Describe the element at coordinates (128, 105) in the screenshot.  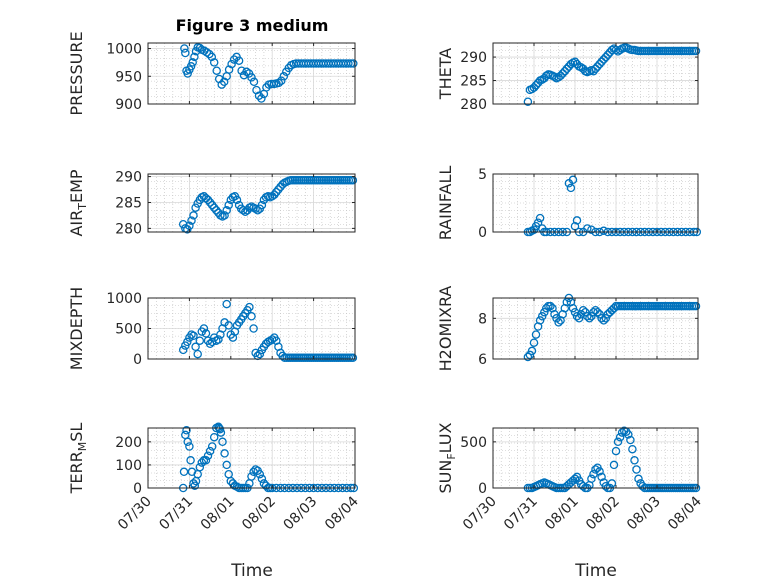
I see `y-tick-label: 900` at that location.